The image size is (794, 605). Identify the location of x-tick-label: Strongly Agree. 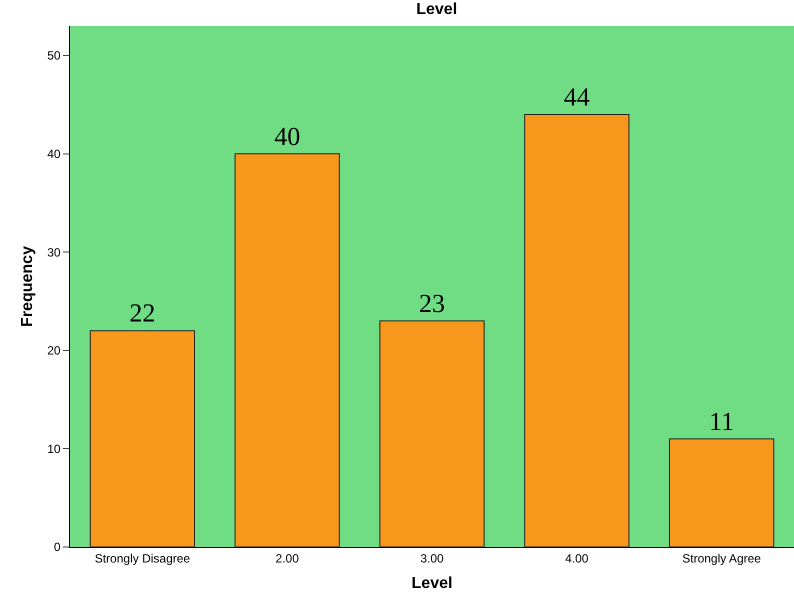
(722, 558).